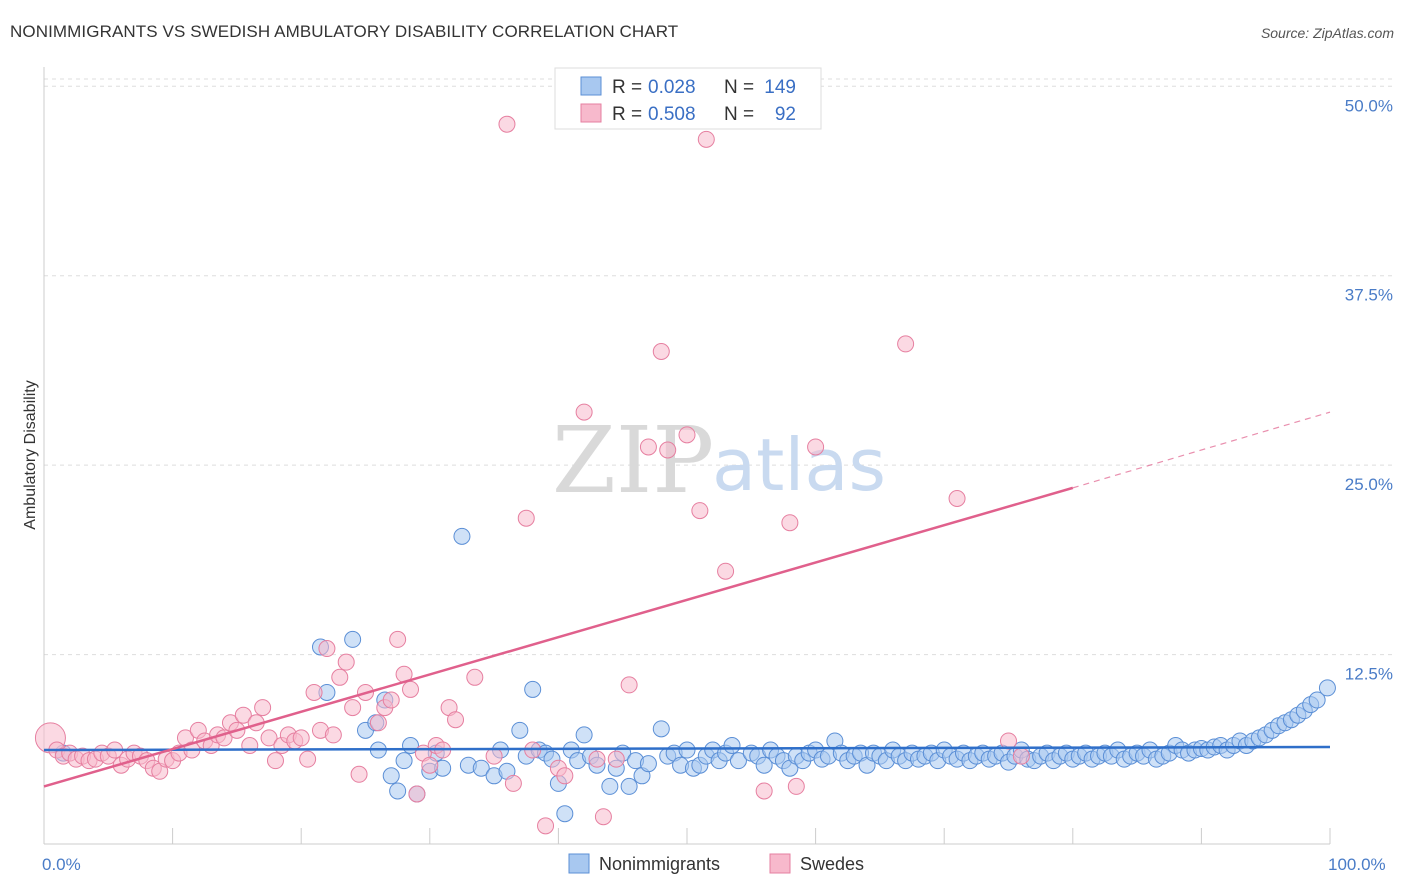 This screenshot has height=892, width=1406. What do you see at coordinates (1369, 295) in the screenshot?
I see `y-tick-label: 37.5%` at bounding box center [1369, 295].